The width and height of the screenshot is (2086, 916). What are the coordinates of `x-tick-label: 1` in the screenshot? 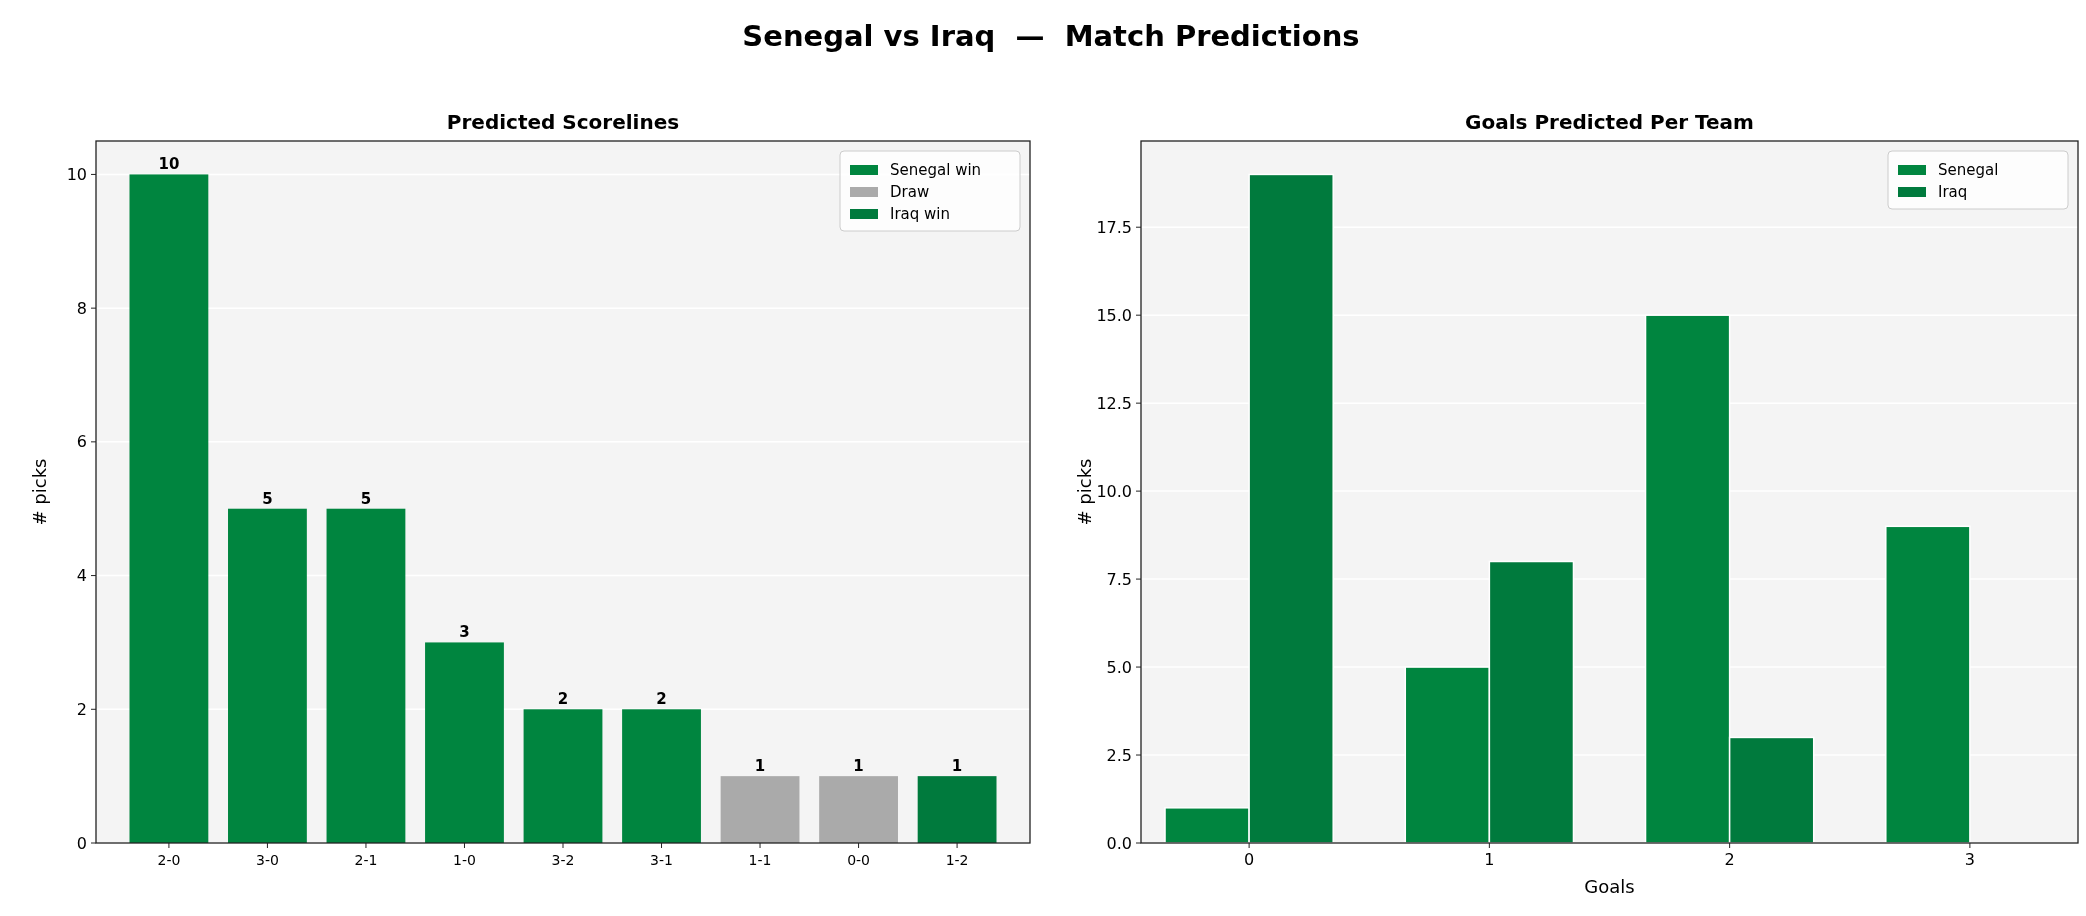 It's located at (1489, 859).